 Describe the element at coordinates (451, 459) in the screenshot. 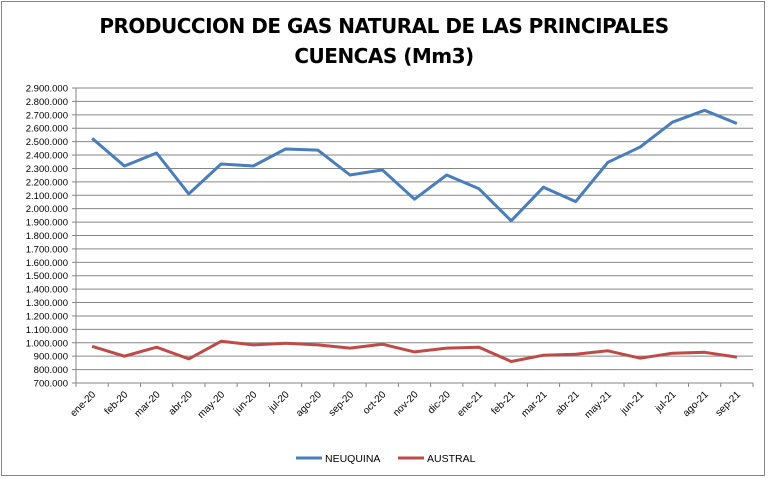

I see `legend-label-austral: AUSTRAL` at that location.